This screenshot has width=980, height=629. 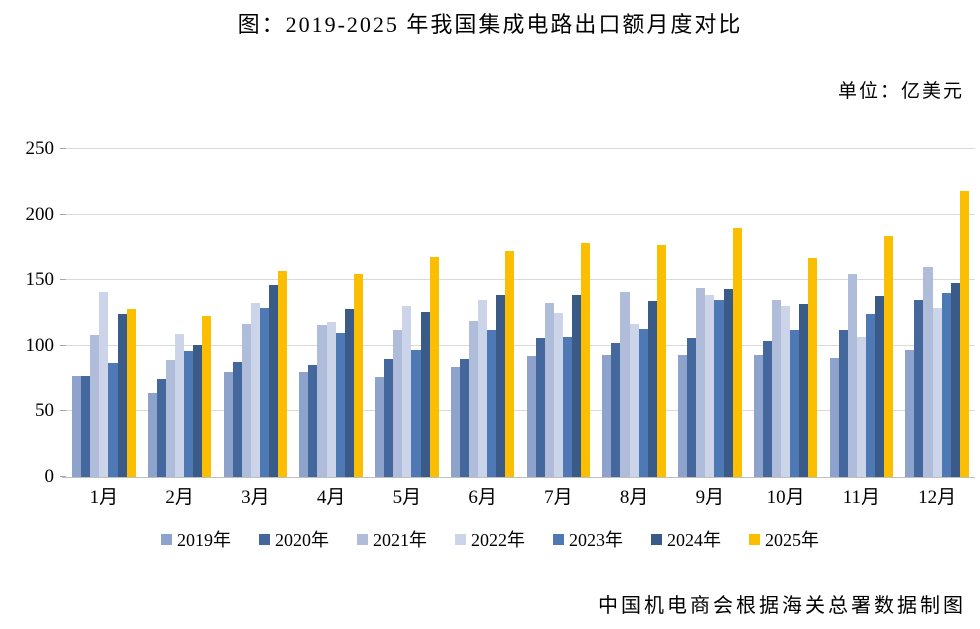 I want to click on bar-2024年-2月, so click(x=198, y=410).